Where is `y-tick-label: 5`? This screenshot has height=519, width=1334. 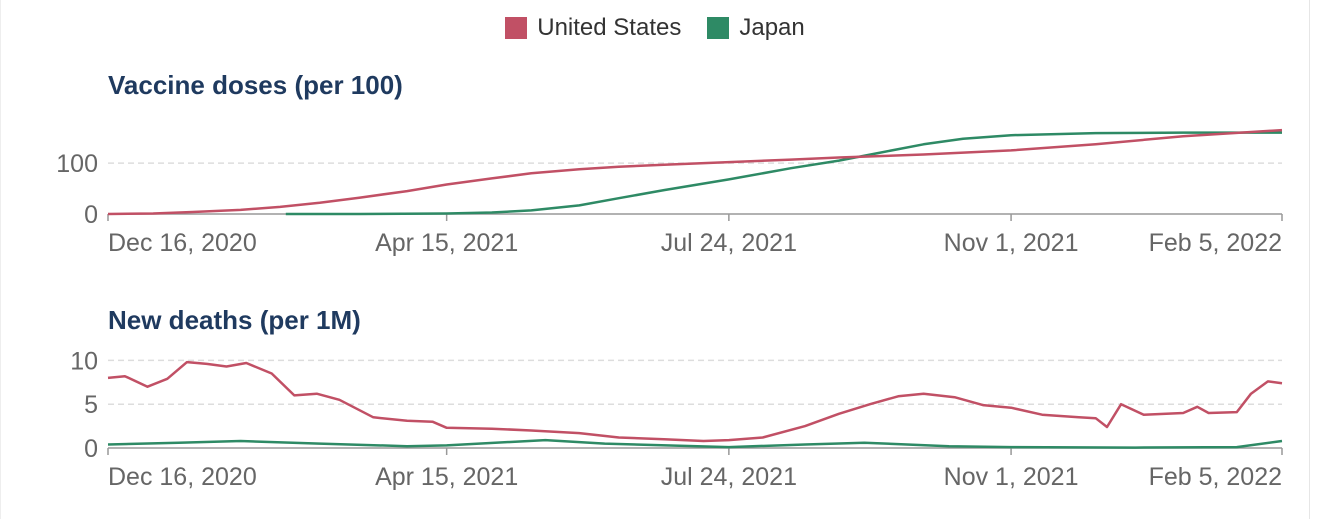 y-tick-label: 5 is located at coordinates (91, 405).